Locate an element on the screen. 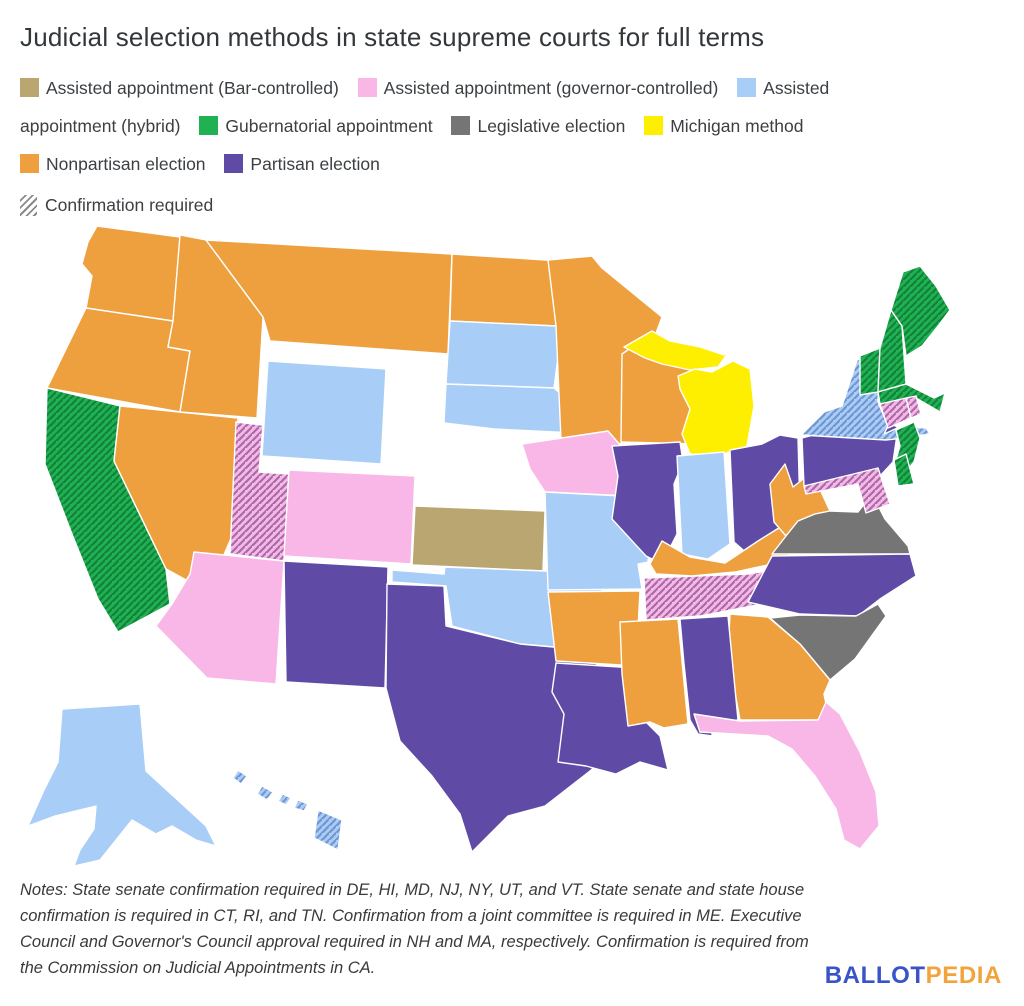 The height and width of the screenshot is (1006, 1024). legend-item-bar: Assisted appointment (Bar-controlled) is located at coordinates (179, 88).